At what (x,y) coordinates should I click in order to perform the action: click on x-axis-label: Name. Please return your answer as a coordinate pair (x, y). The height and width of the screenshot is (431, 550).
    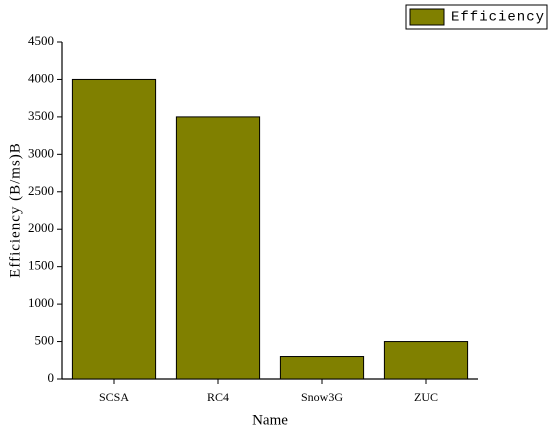
    Looking at the image, I should click on (270, 420).